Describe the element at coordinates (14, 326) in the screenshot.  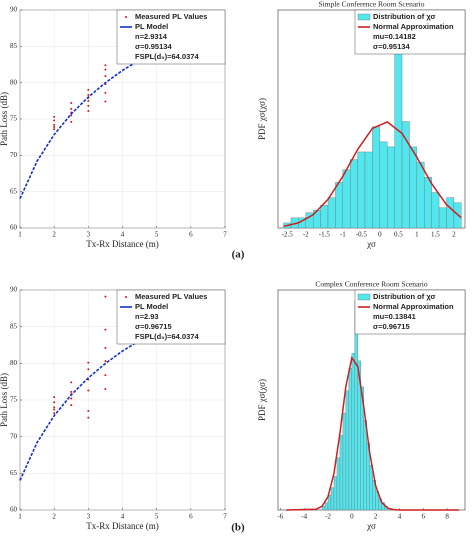
I see `y-tick-label: 85` at that location.